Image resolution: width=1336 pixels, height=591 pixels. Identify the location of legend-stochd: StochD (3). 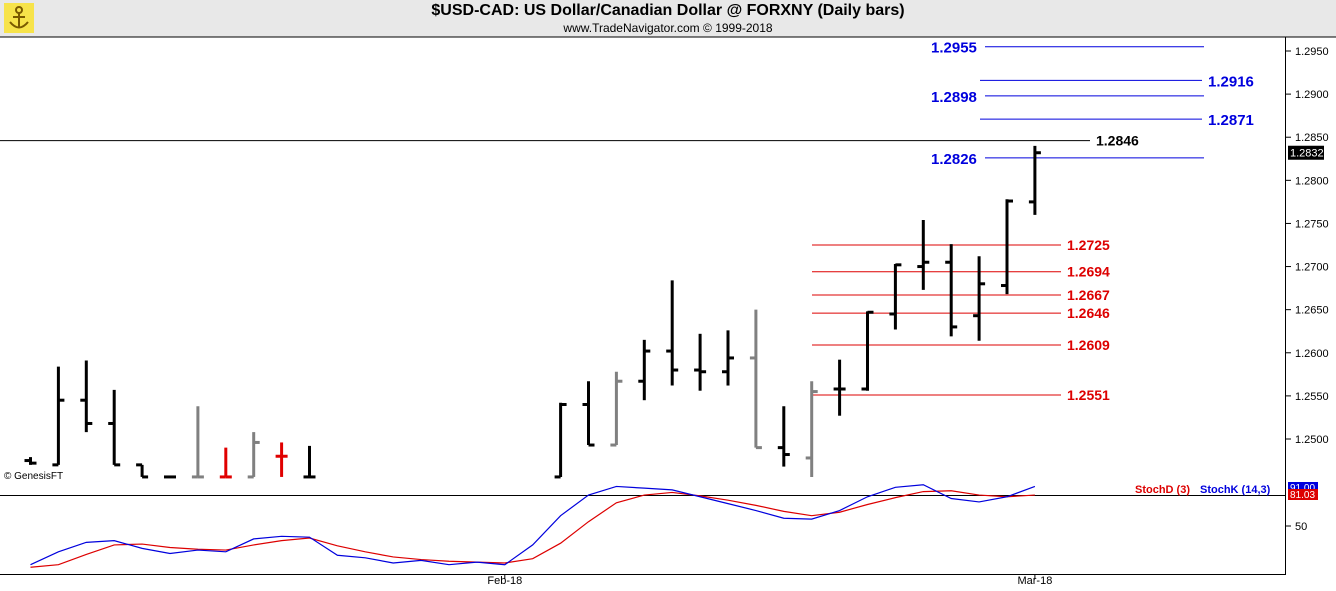
(1162, 490).